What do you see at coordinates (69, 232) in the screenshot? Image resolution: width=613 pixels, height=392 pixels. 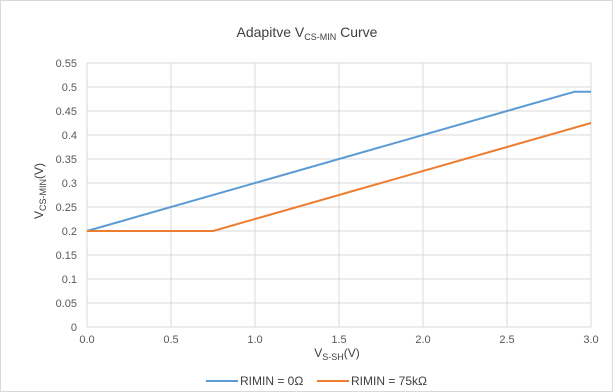 I see `y-tick-label: 0.2` at bounding box center [69, 232].